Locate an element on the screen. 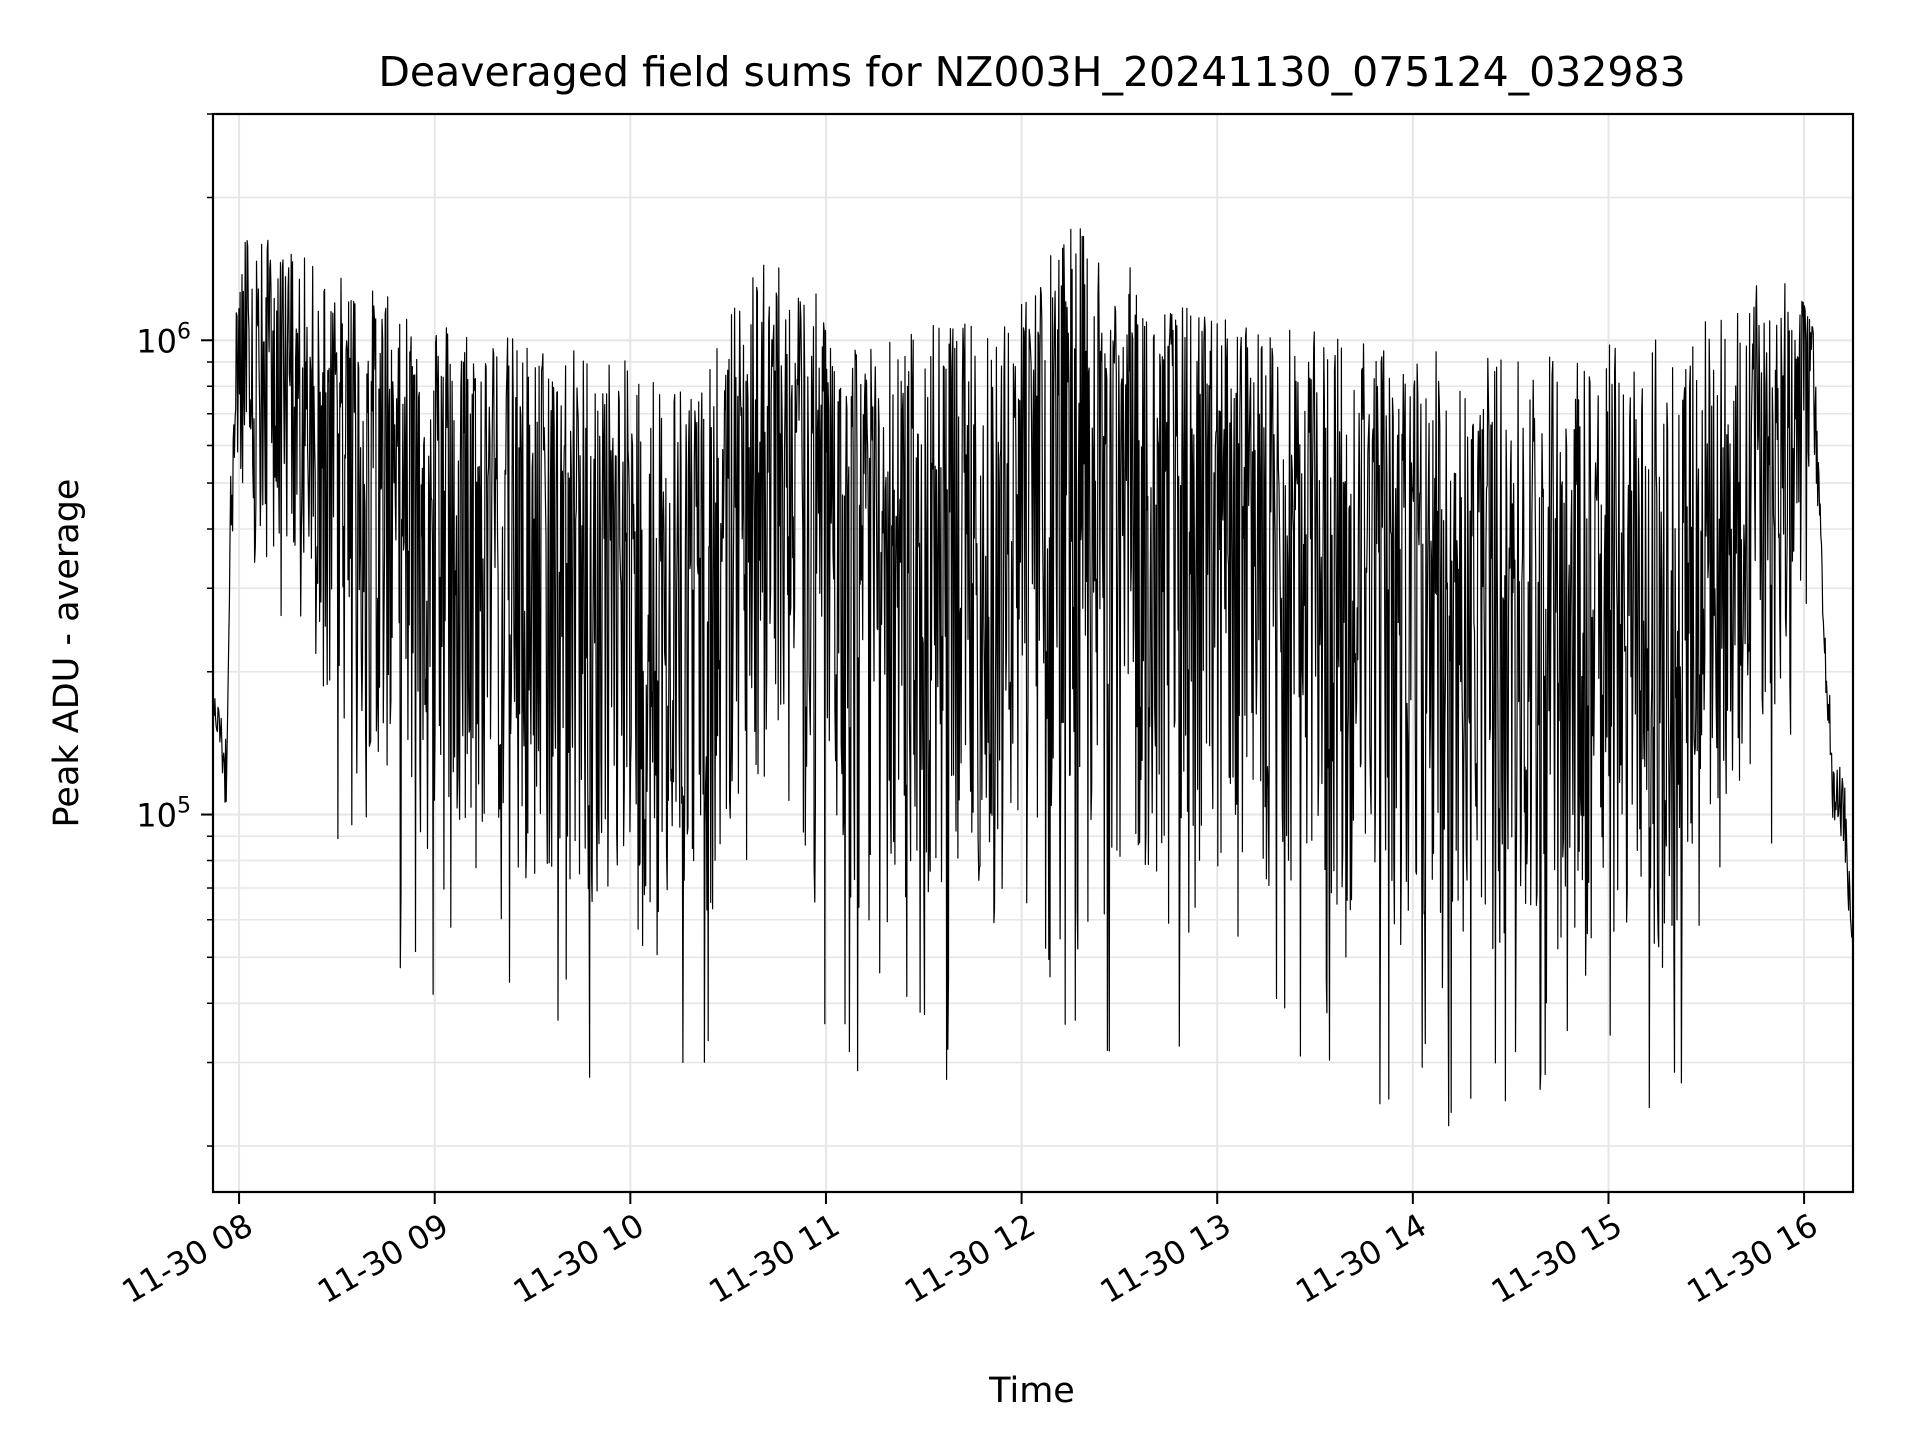  x-axis-label: Time is located at coordinates (1031, 1391).